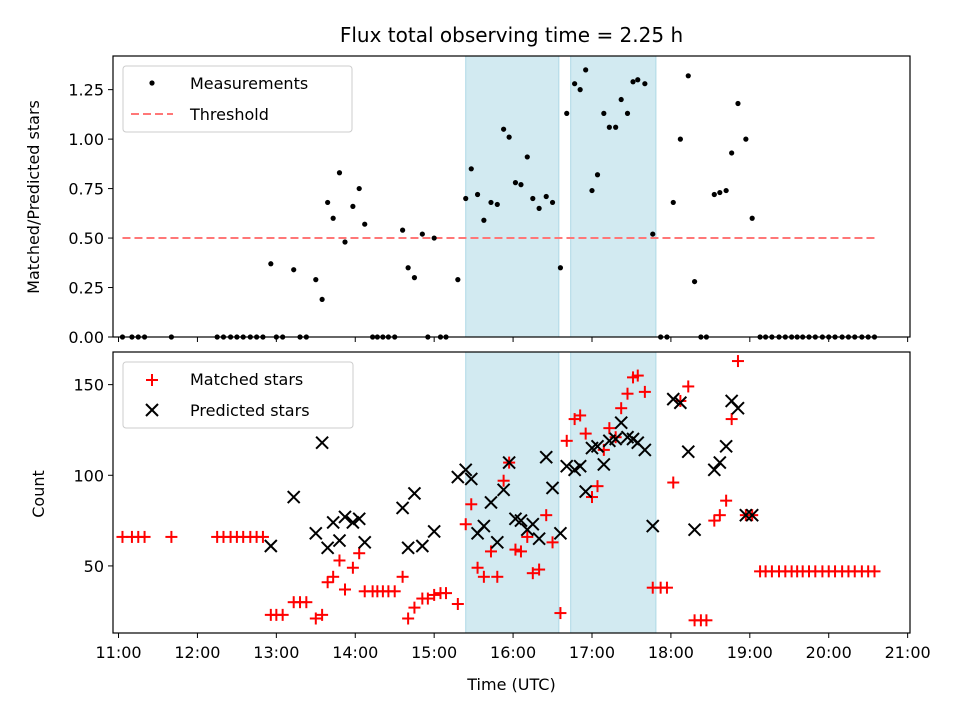 The image size is (960, 720). What do you see at coordinates (88, 475) in the screenshot?
I see `y-tick-label: 100` at bounding box center [88, 475].